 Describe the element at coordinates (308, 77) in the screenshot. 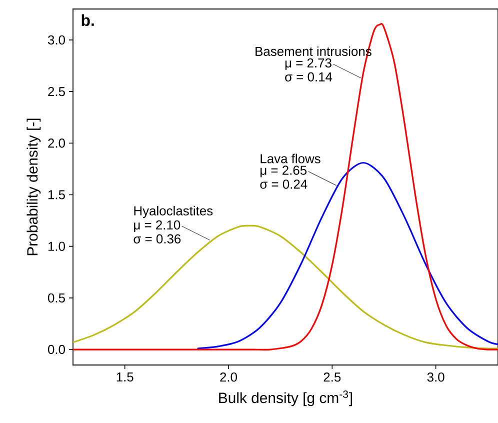

I see `annotation: σ = 0.14` at that location.